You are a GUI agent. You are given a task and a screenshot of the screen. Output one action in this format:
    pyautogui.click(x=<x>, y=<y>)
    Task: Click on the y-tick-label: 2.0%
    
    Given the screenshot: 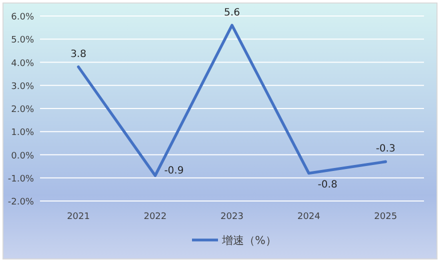 What is the action you would take?
    pyautogui.click(x=22, y=110)
    